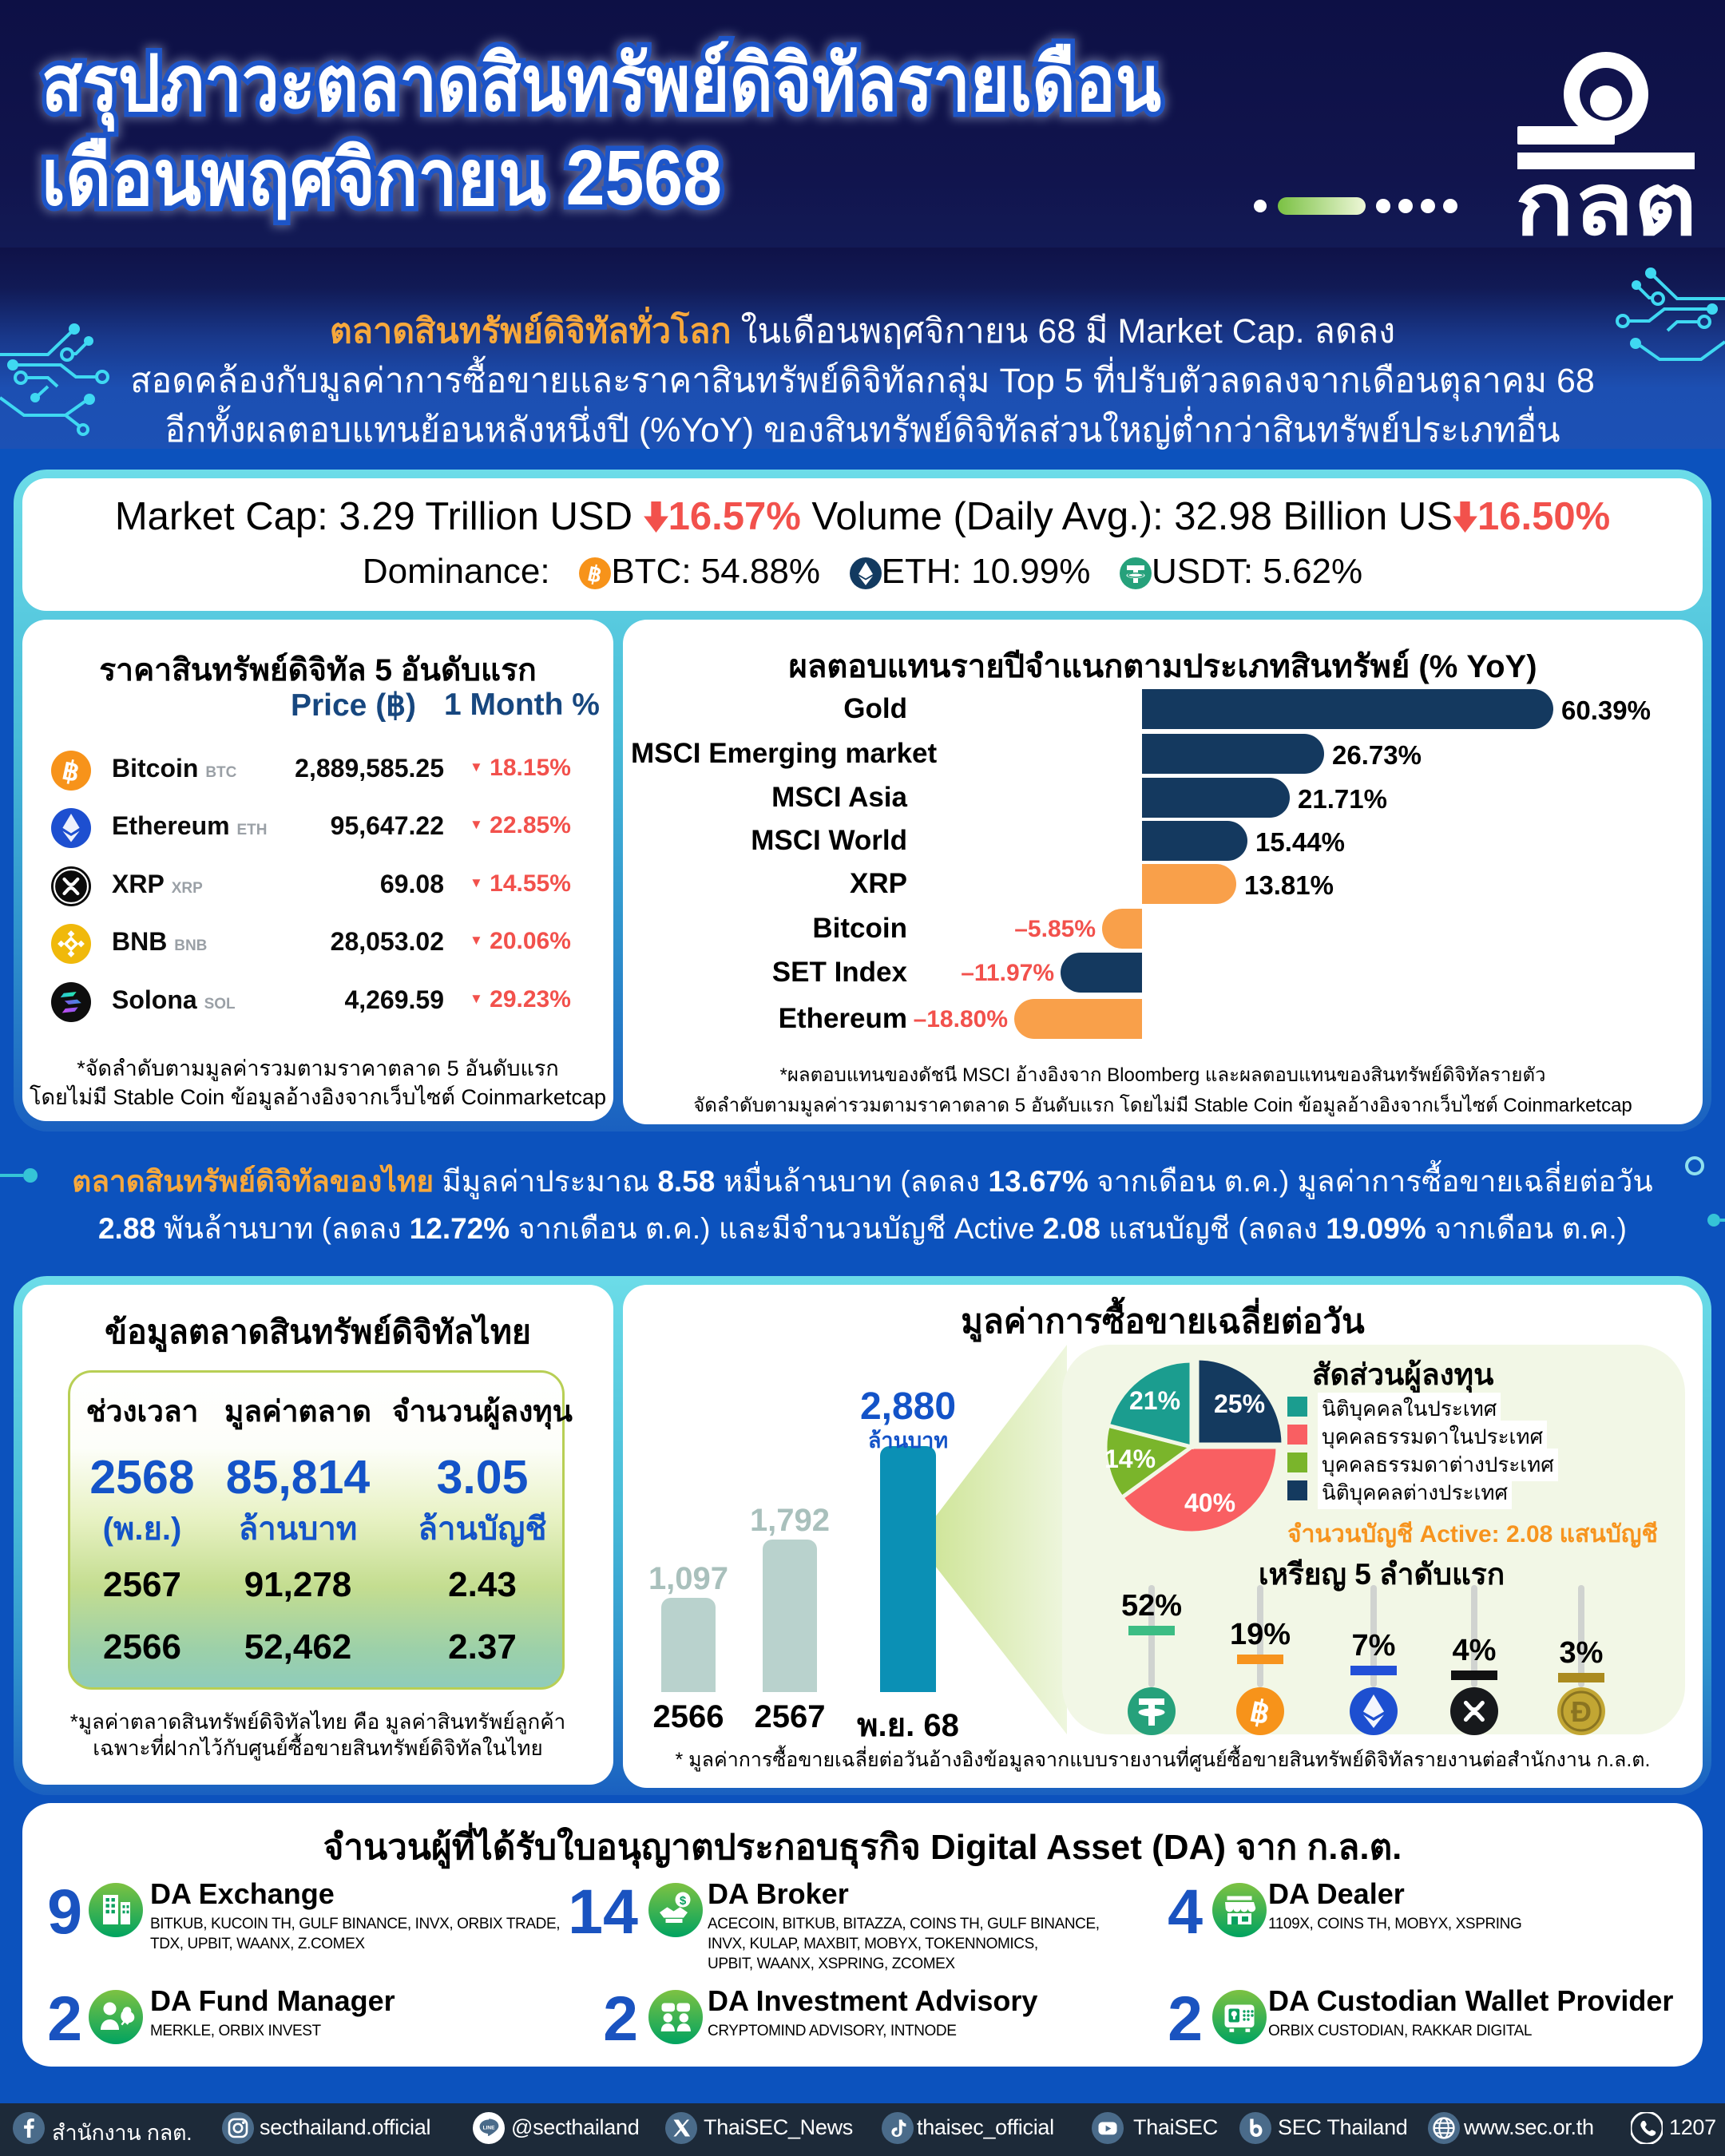 The image size is (1725, 2156). Describe the element at coordinates (1155, 1400) in the screenshot. I see `svg-text: 21%` at that location.